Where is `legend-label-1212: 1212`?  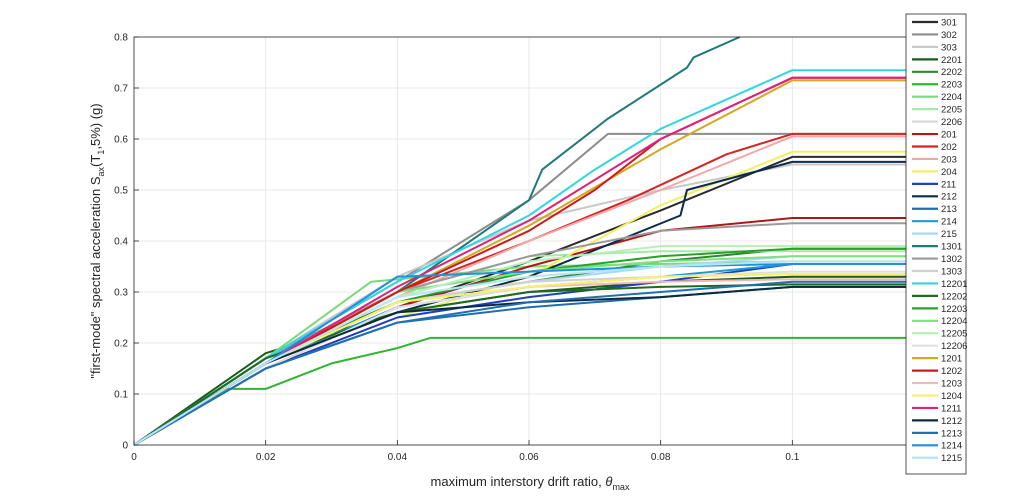 legend-label-1212: 1212 is located at coordinates (951, 421).